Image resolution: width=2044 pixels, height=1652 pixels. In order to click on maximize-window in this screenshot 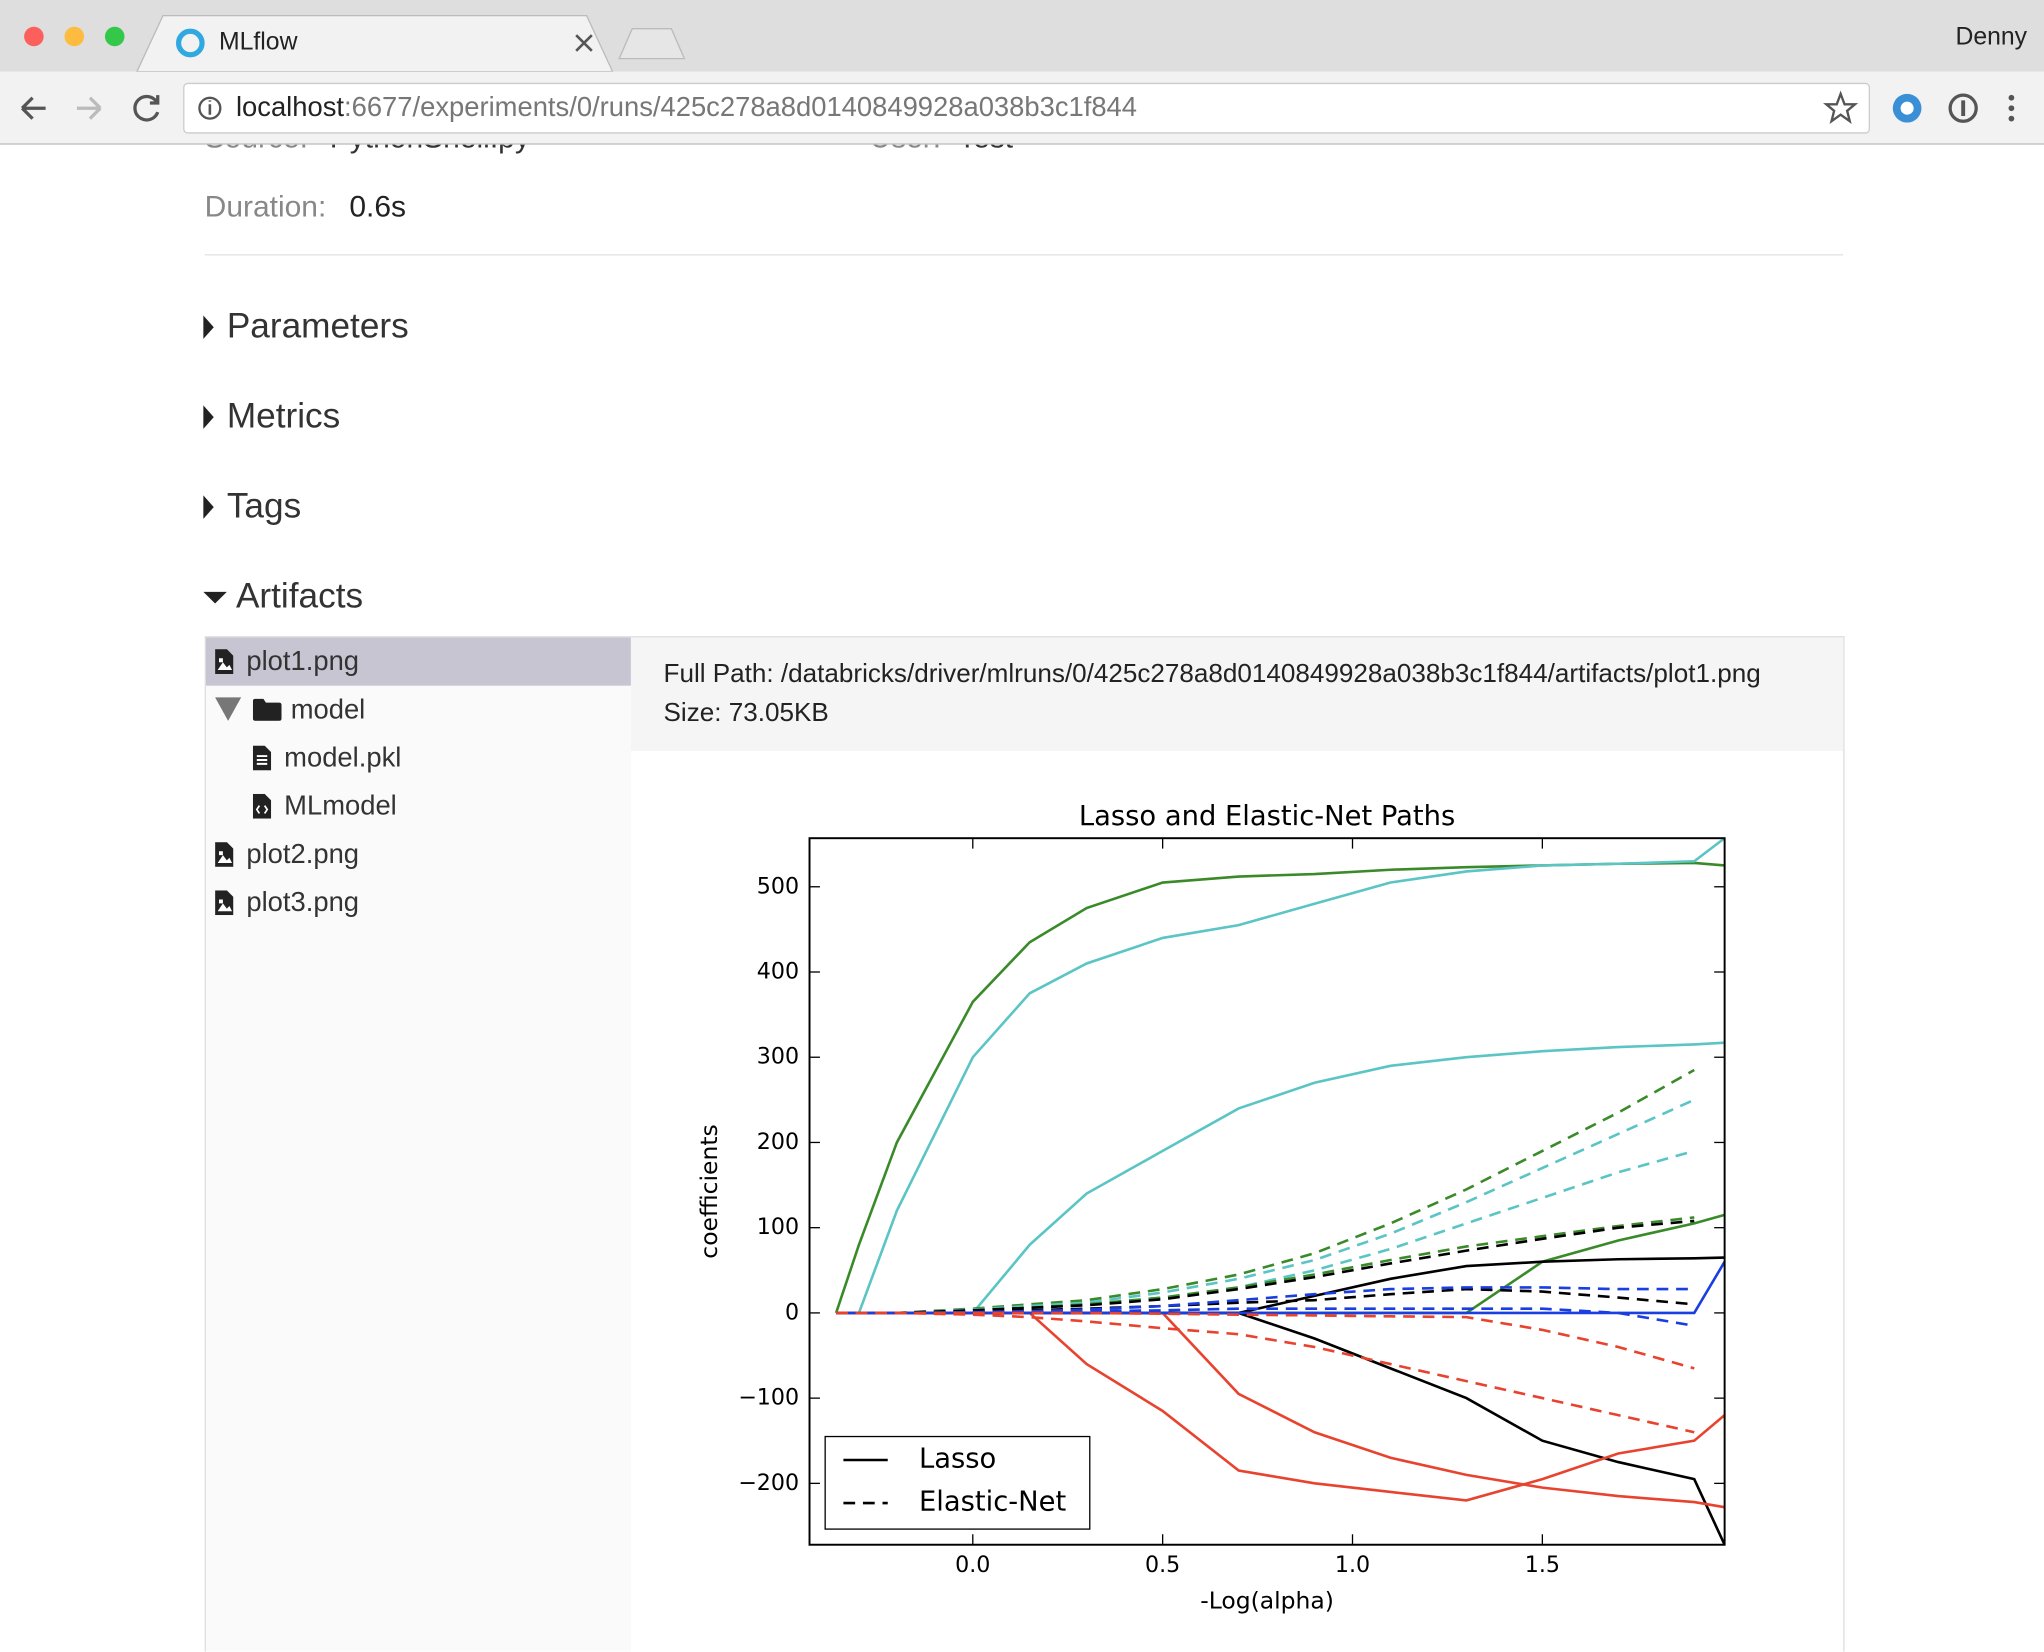, I will do `click(114, 36)`.